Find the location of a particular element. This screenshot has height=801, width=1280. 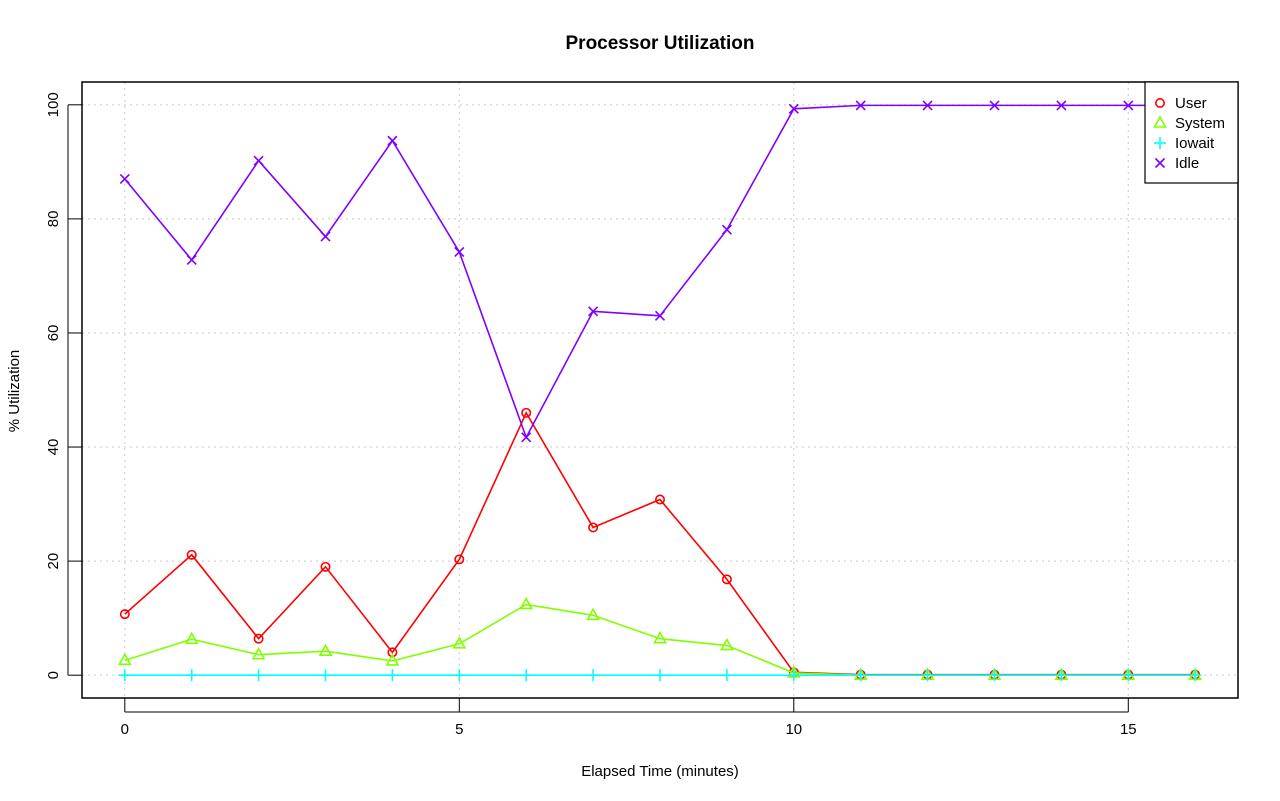

x-tick-label: 0 is located at coordinates (125, 729).